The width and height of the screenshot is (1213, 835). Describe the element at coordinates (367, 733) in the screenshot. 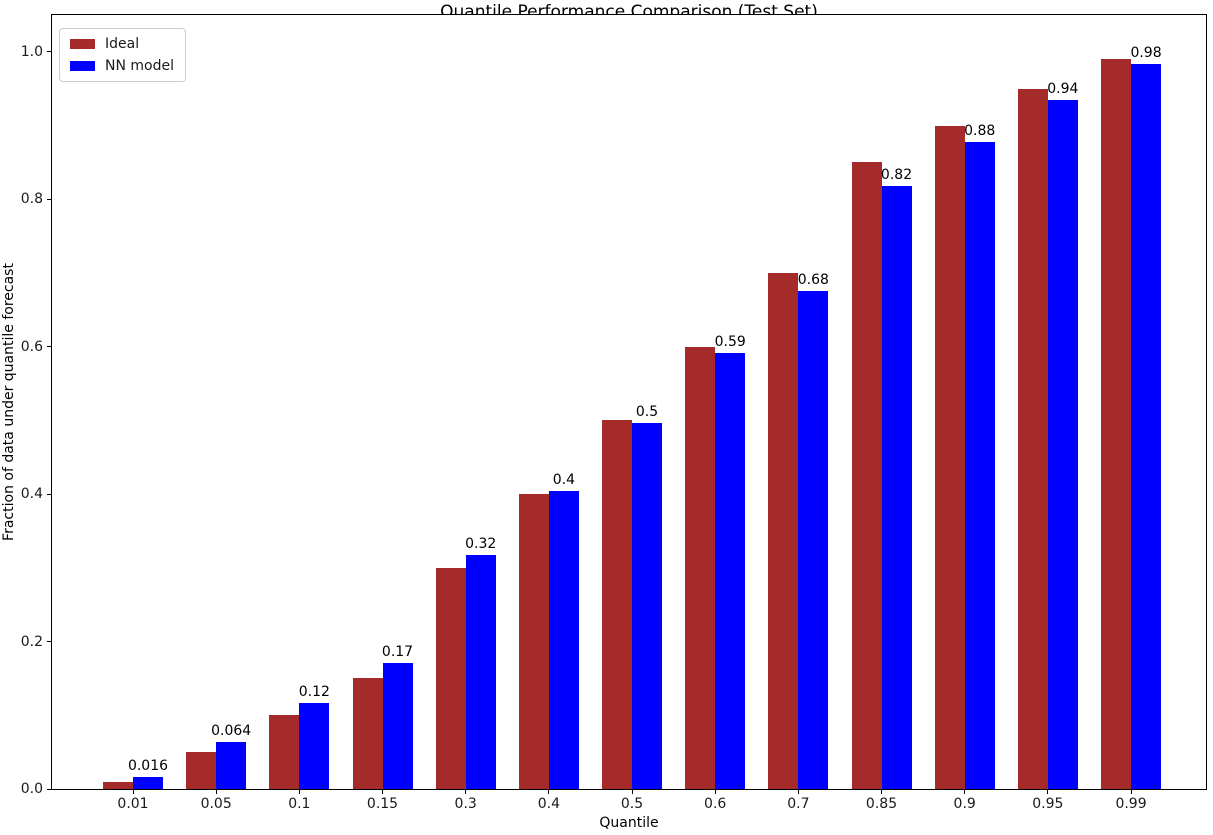

I see `bar-ideal-0.15` at that location.